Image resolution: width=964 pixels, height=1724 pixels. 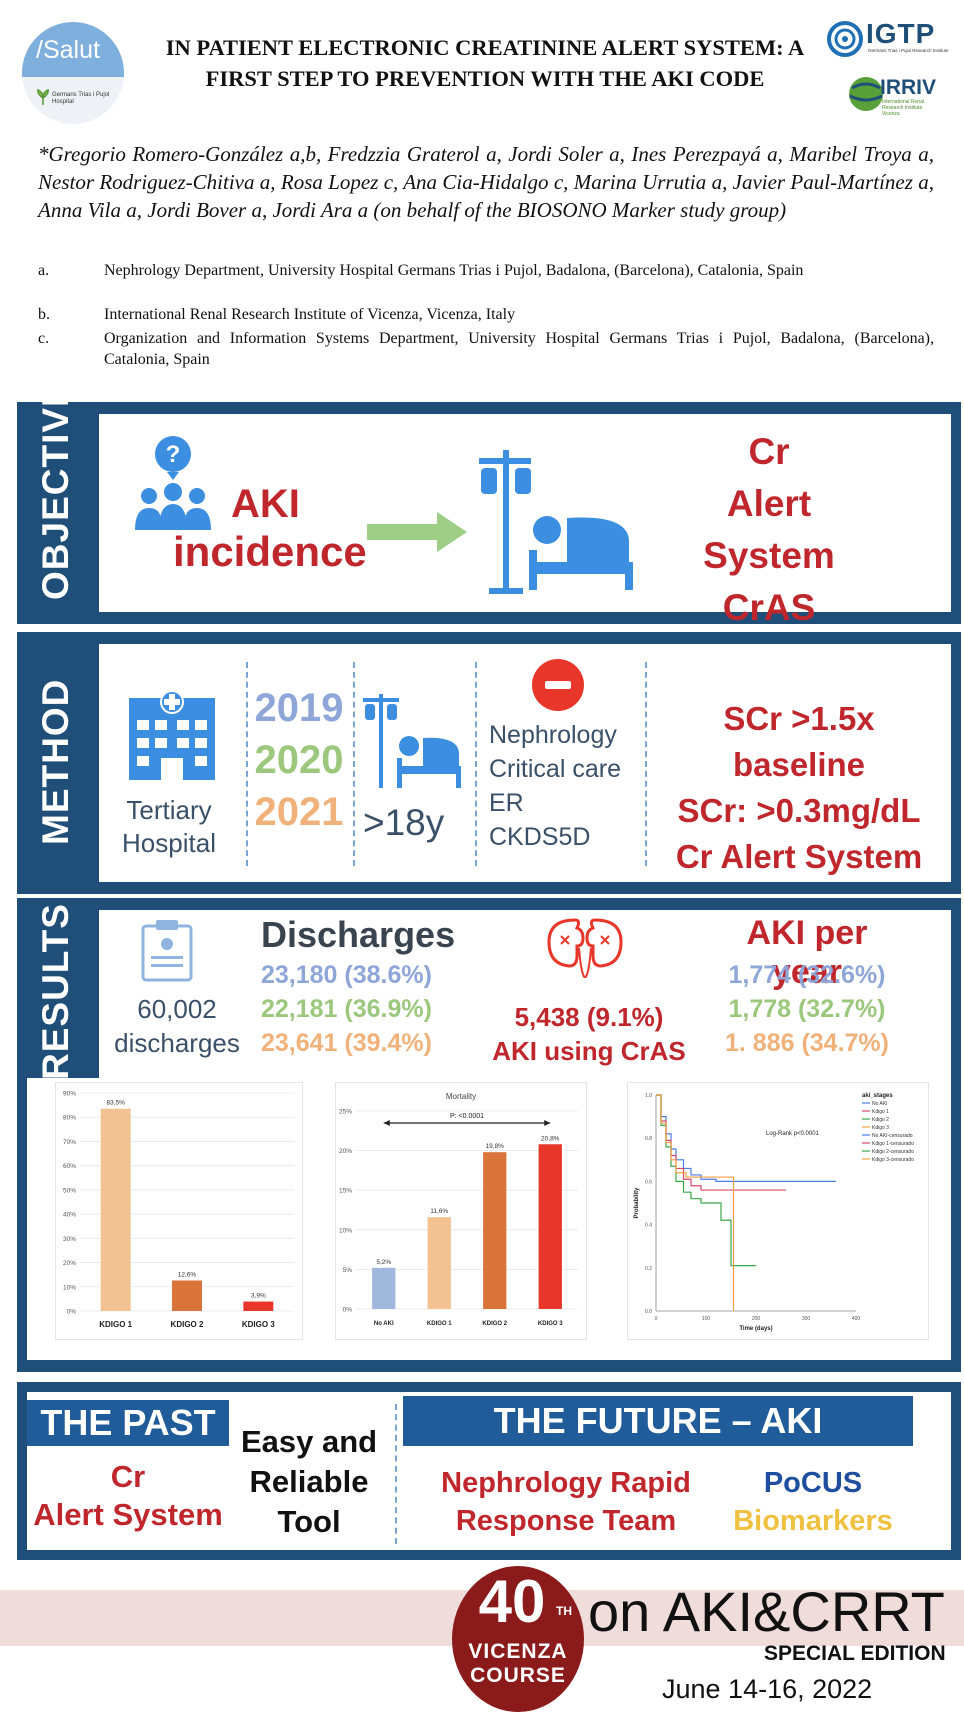 What do you see at coordinates (769, 607) in the screenshot?
I see `objective-cras: CrAS` at bounding box center [769, 607].